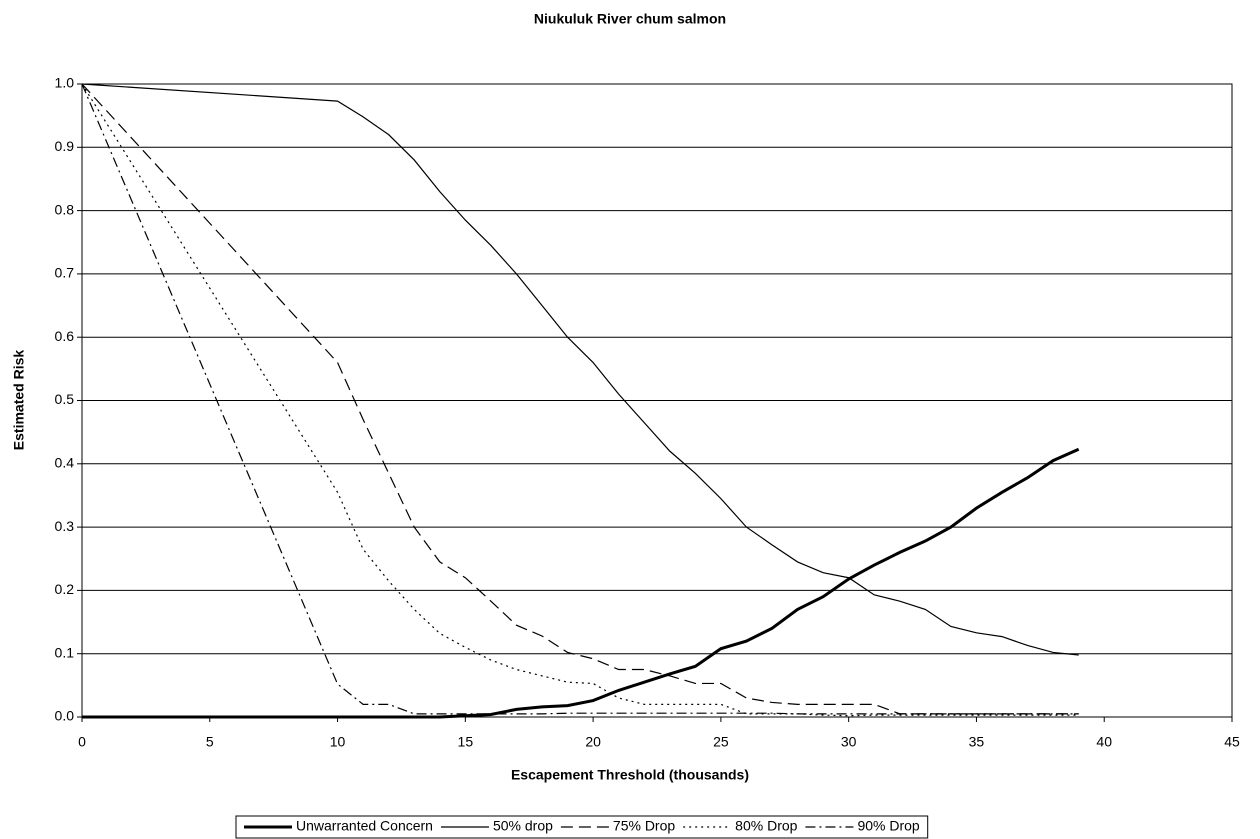 The width and height of the screenshot is (1260, 839). What do you see at coordinates (644, 826) in the screenshot?
I see `legend-label: 75% Drop` at bounding box center [644, 826].